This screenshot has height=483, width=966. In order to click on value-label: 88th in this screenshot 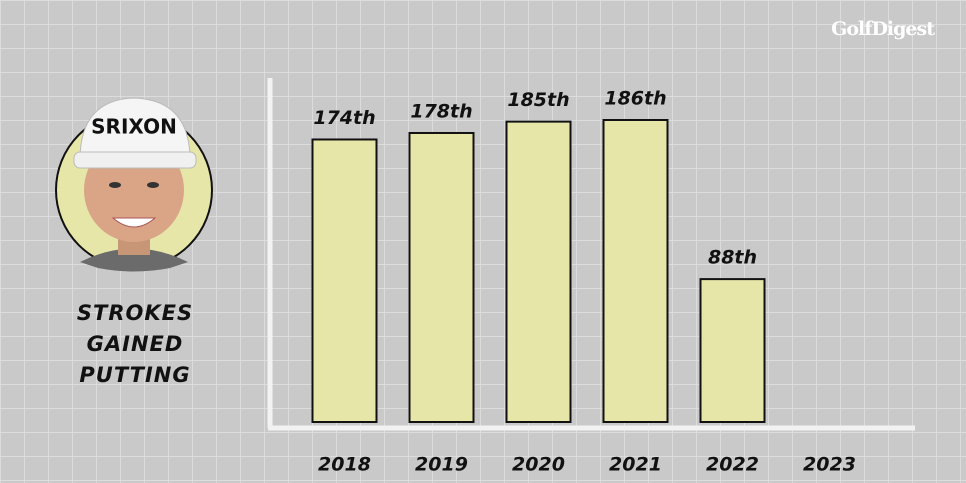, I will do `click(732, 258)`.